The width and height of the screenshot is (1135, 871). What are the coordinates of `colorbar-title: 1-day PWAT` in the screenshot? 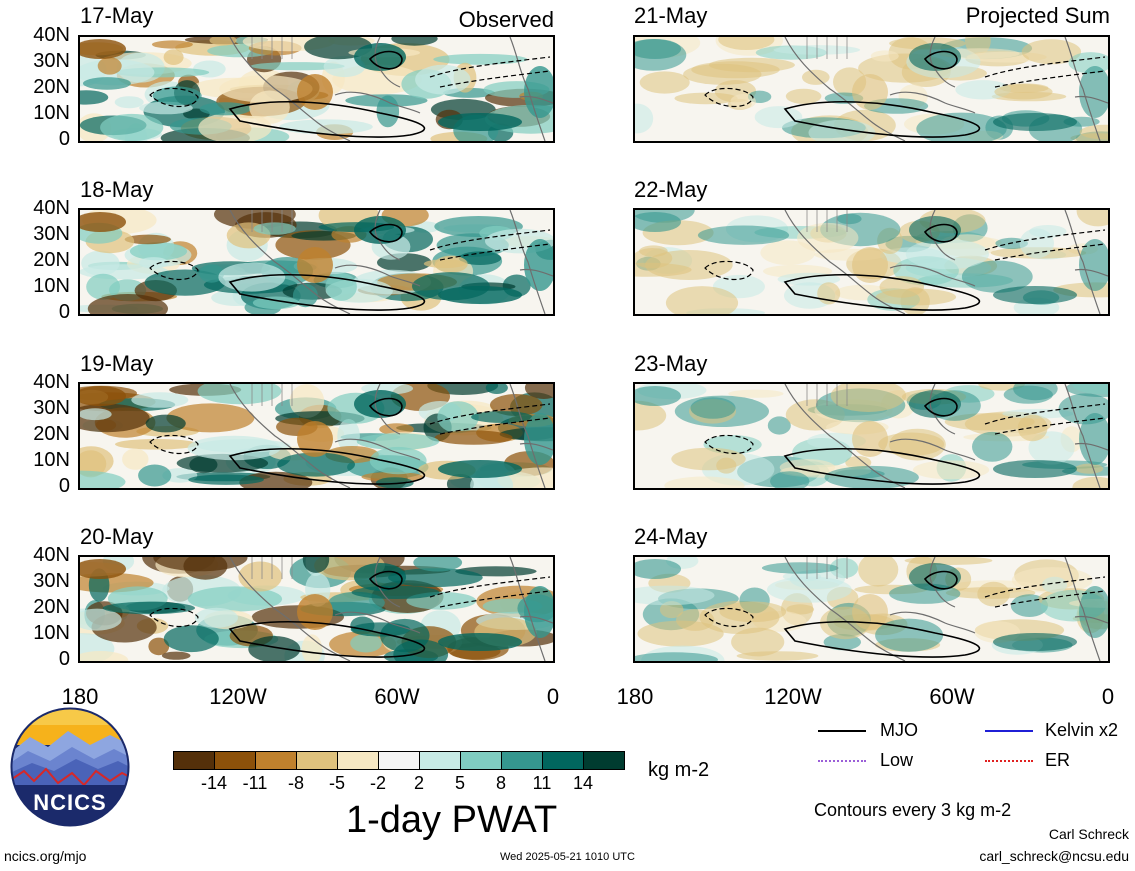 It's located at (452, 820).